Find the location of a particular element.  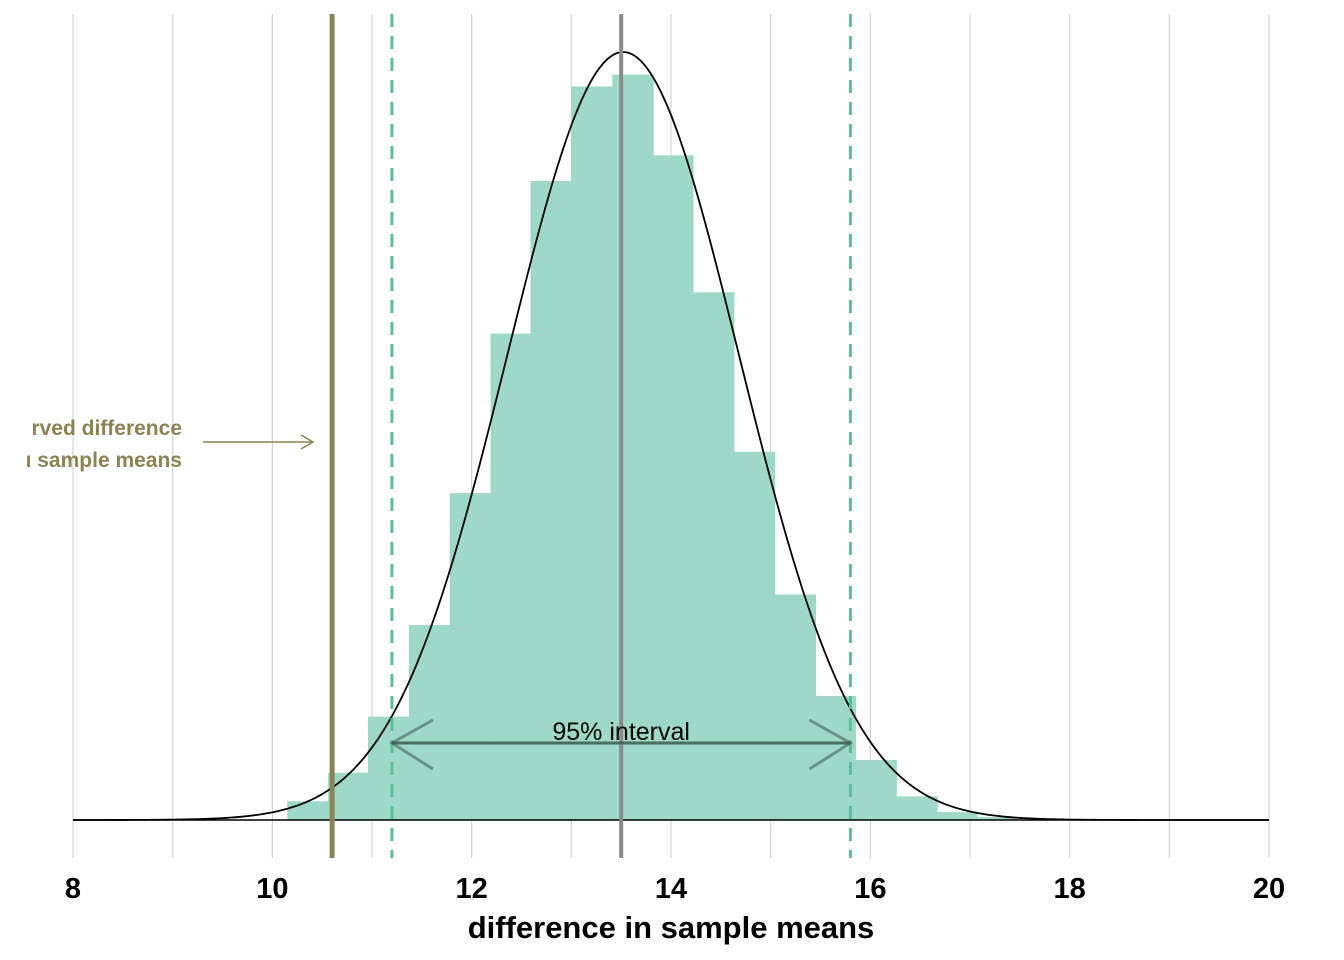

observed-label-line1: rved difference is located at coordinates (106, 428).